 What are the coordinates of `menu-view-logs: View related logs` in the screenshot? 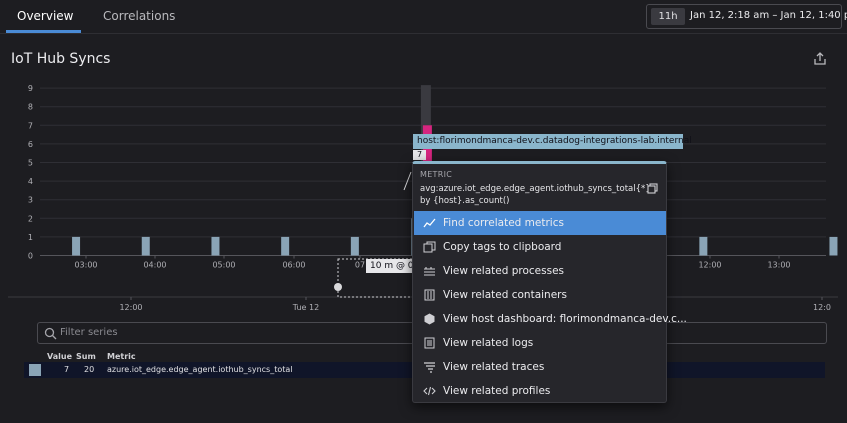 It's located at (540, 343).